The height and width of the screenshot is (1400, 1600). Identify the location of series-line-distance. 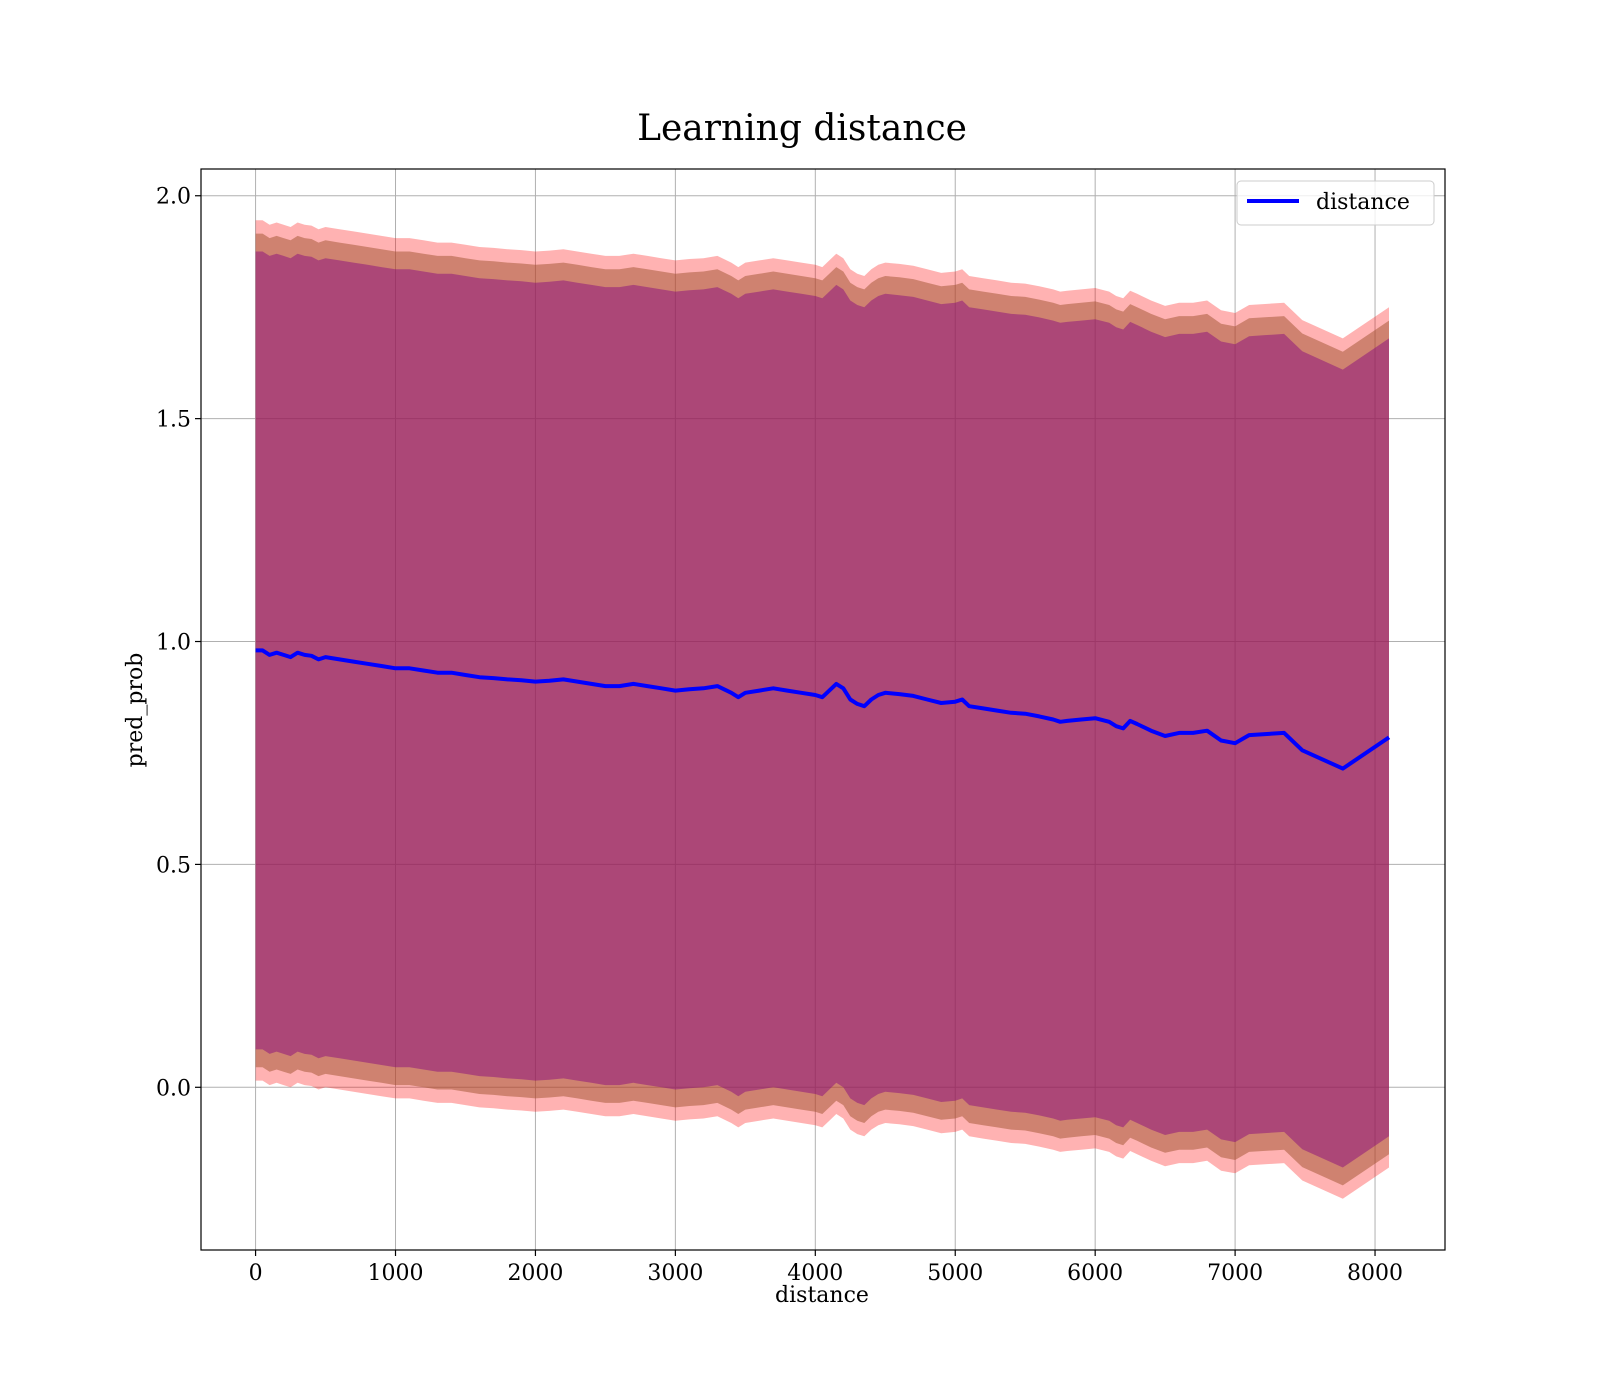
(823, 709).